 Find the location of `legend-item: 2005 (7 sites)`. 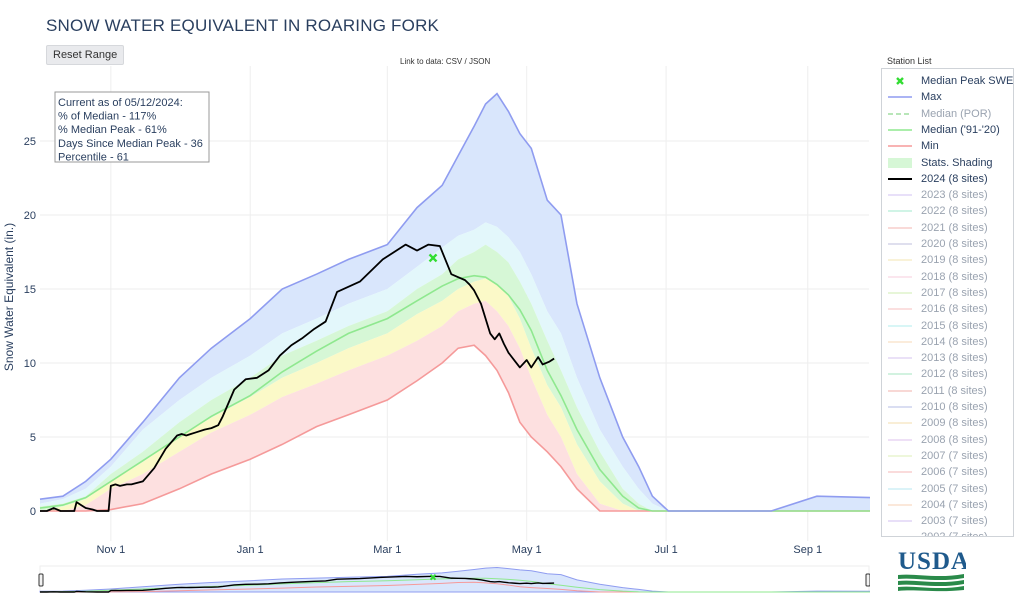

legend-item: 2005 (7 sites) is located at coordinates (947, 489).